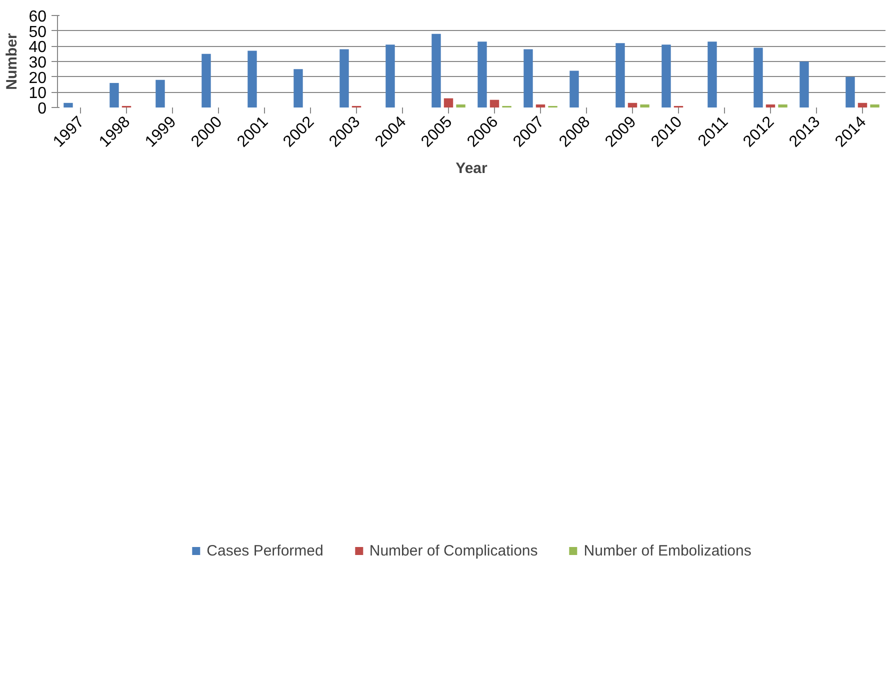 This screenshot has height=680, width=895. What do you see at coordinates (37, 17) in the screenshot?
I see `y-tick-label: 60` at bounding box center [37, 17].